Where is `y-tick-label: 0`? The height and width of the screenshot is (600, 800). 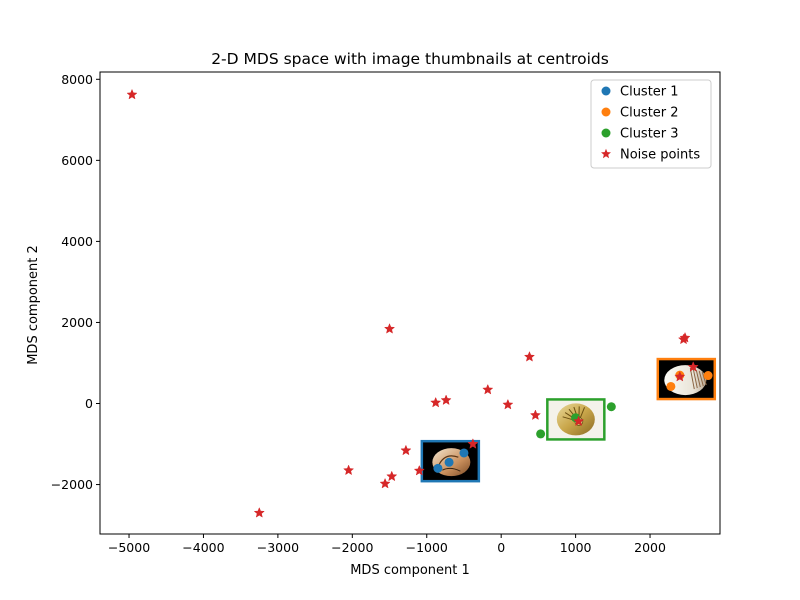
y-tick-label: 0 is located at coordinates (89, 403).